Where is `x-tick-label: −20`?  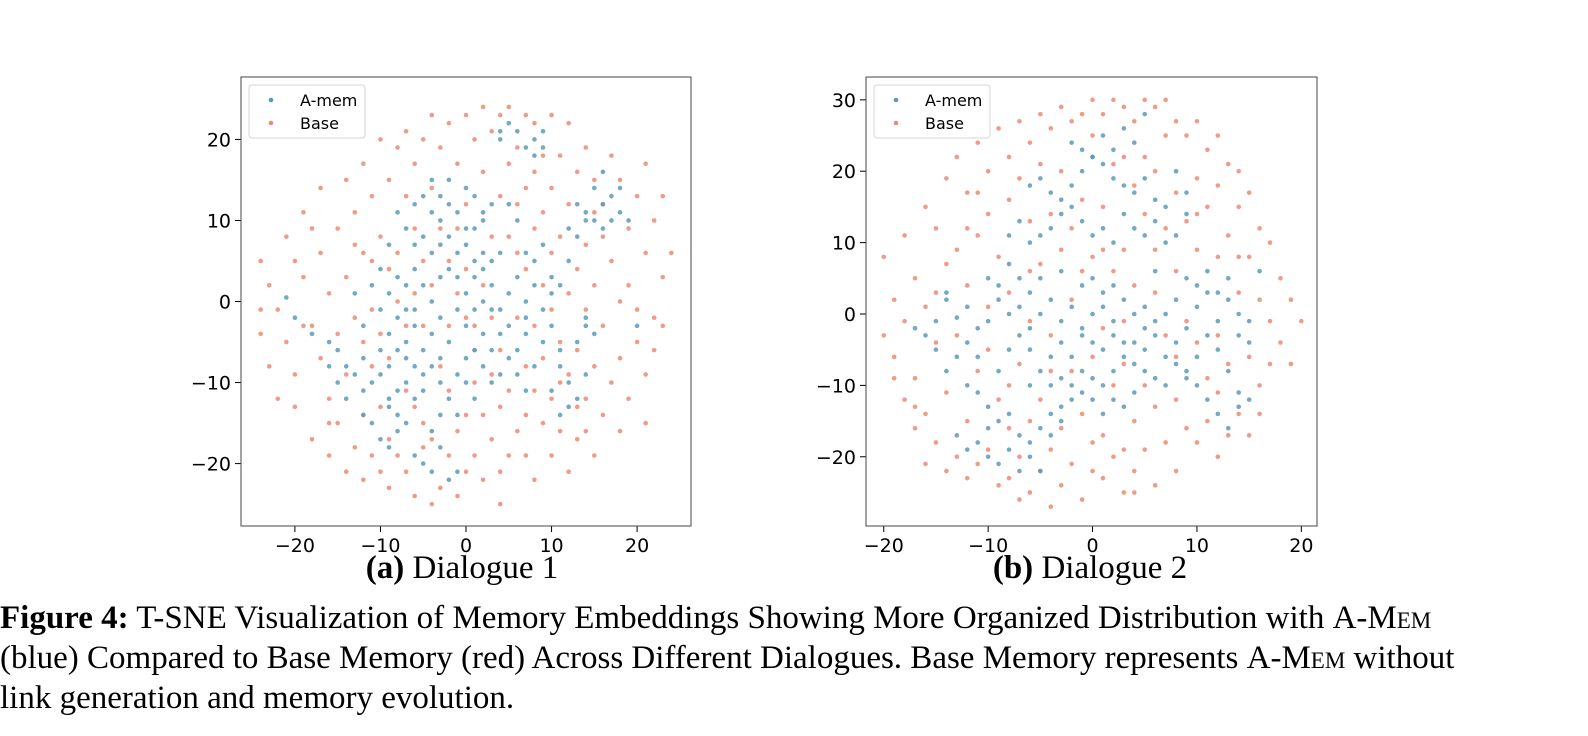
x-tick-label: −20 is located at coordinates (295, 546).